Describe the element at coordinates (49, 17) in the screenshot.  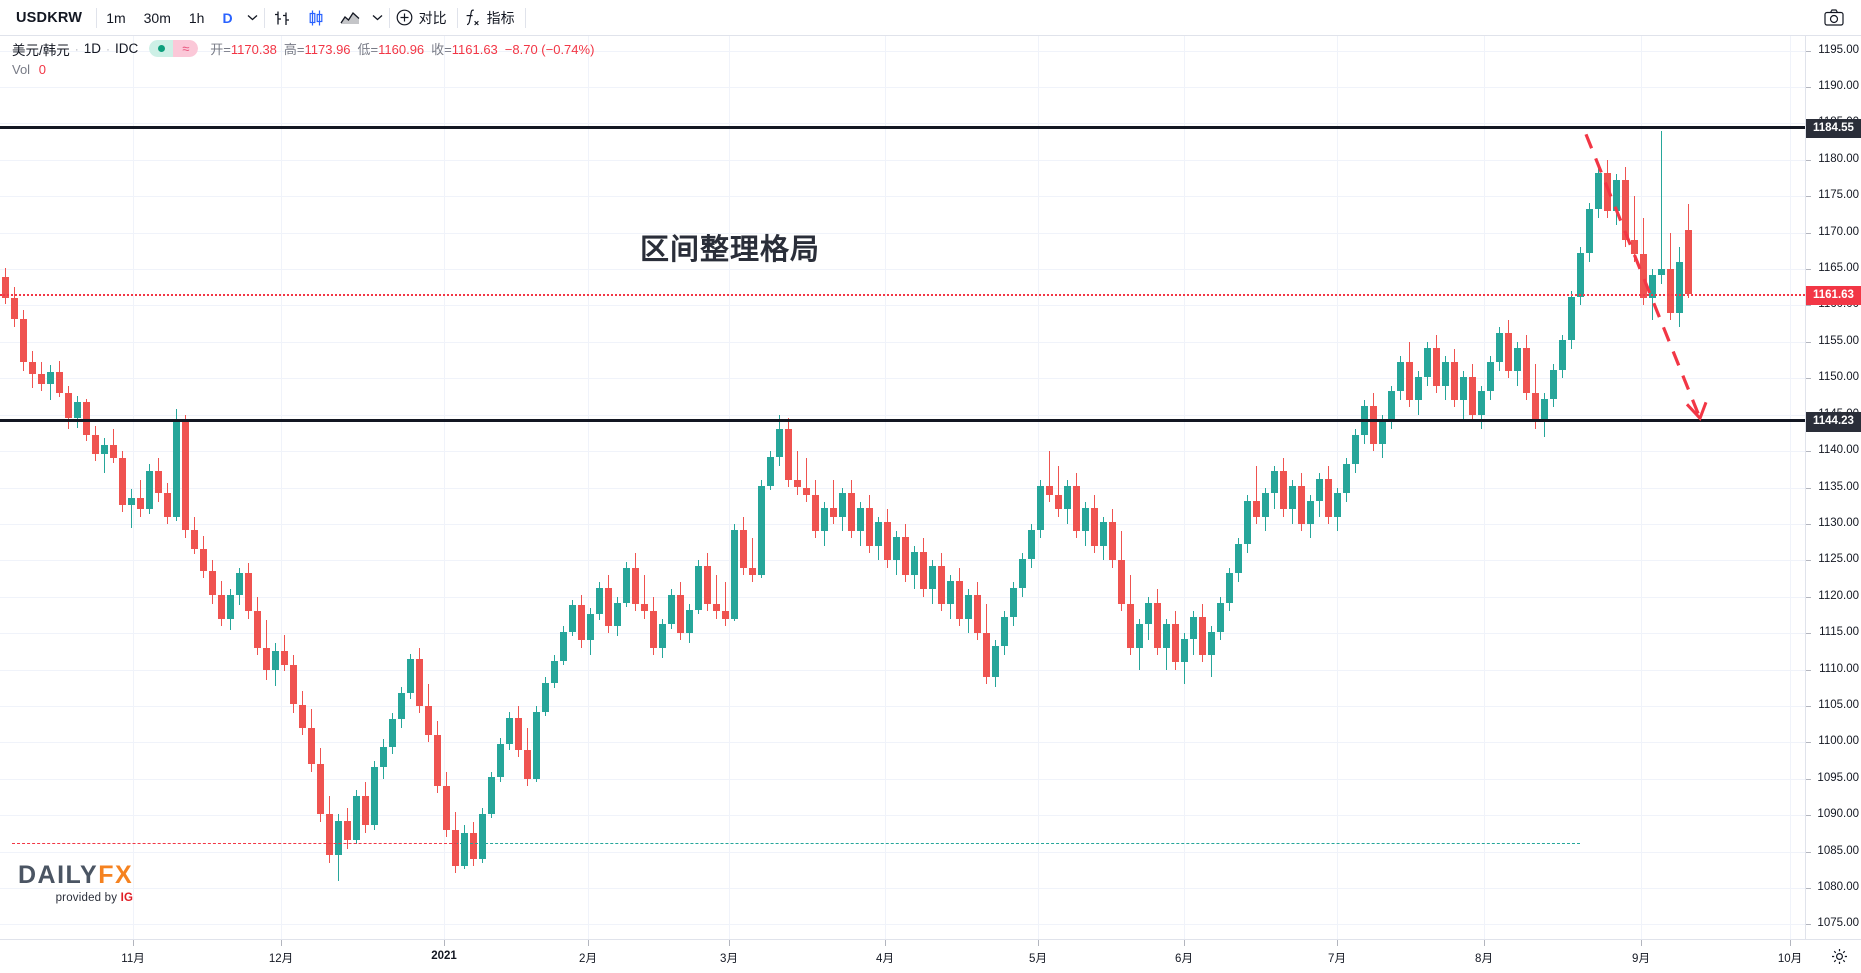
I see `symbol-label: USDKRW` at that location.